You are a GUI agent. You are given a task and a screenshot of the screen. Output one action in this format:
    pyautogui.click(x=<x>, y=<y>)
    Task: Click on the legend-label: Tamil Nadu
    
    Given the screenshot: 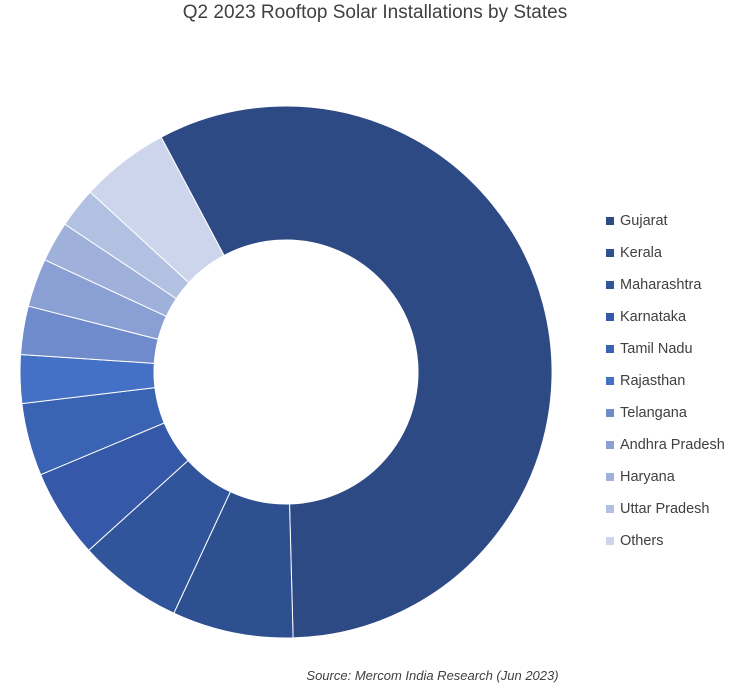 What is the action you would take?
    pyautogui.click(x=656, y=349)
    